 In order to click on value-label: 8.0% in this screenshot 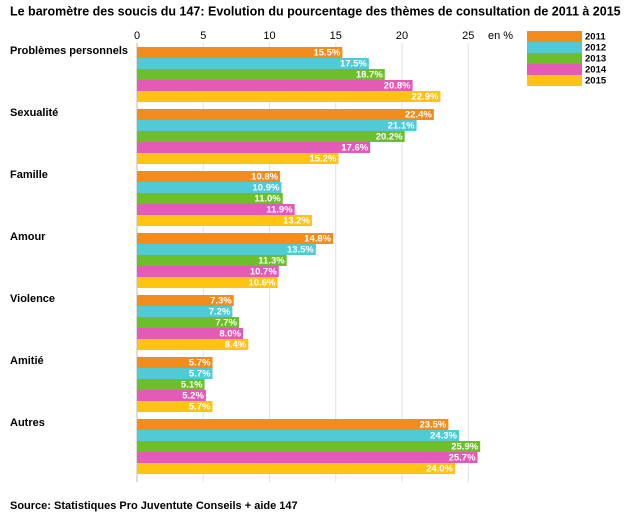, I will do `click(230, 334)`.